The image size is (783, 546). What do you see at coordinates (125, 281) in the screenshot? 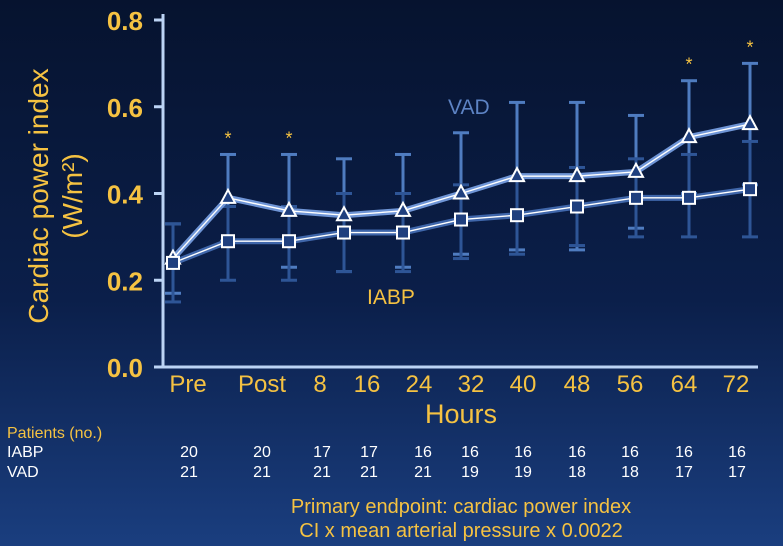
I see `y-tick-label: 0.2` at bounding box center [125, 281].